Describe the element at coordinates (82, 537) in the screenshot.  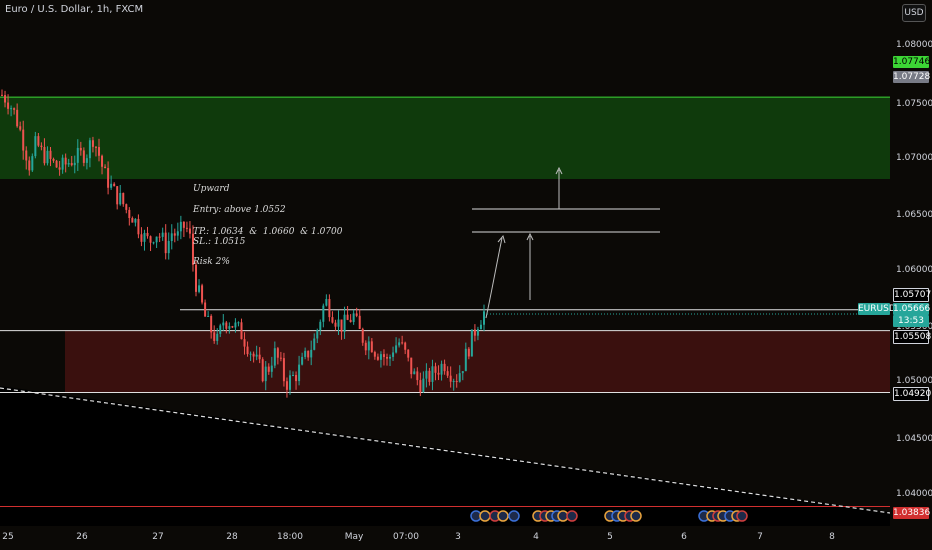
I see `time-axis-label: 26` at that location.